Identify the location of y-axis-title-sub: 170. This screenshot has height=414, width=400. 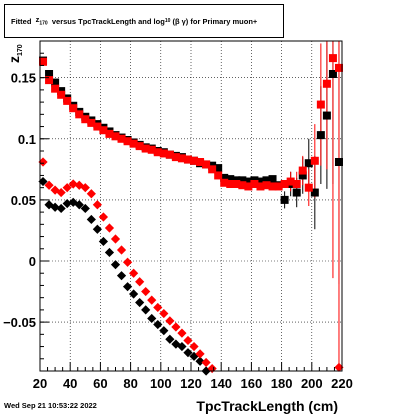
(20, 50).